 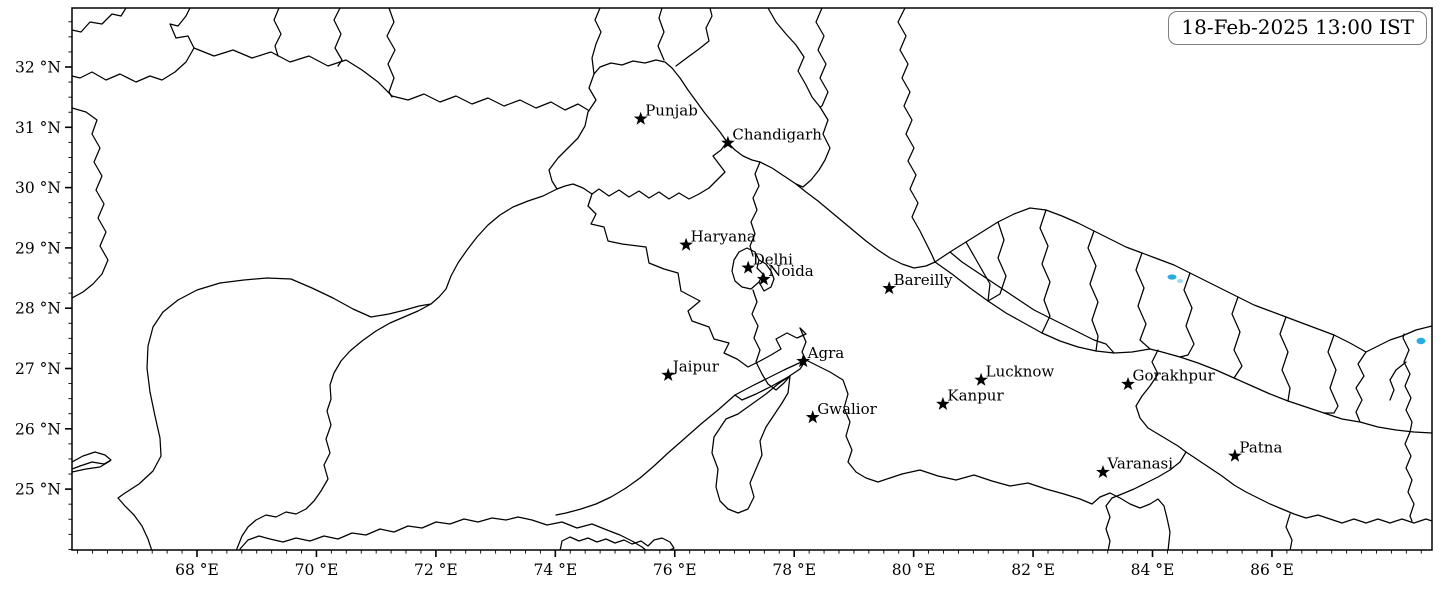 I want to click on city-label: Noida, so click(x=791, y=271).